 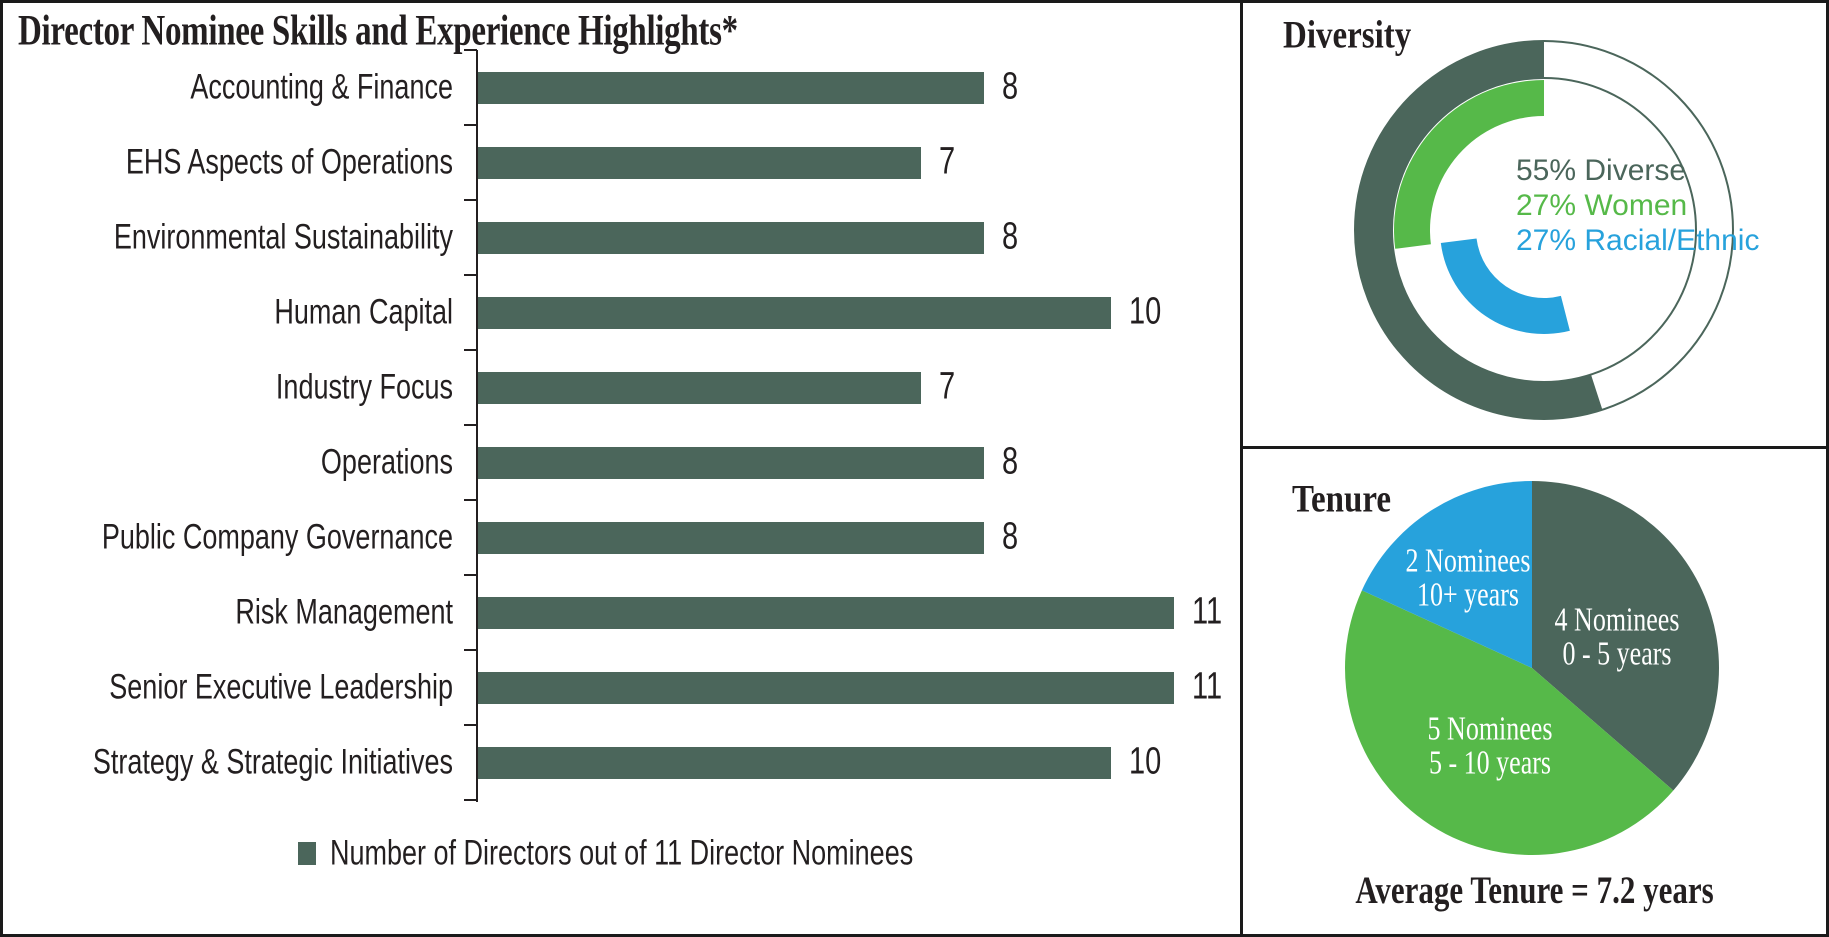 I want to click on pie-label-line: 2 Nominees, so click(x=1468, y=560).